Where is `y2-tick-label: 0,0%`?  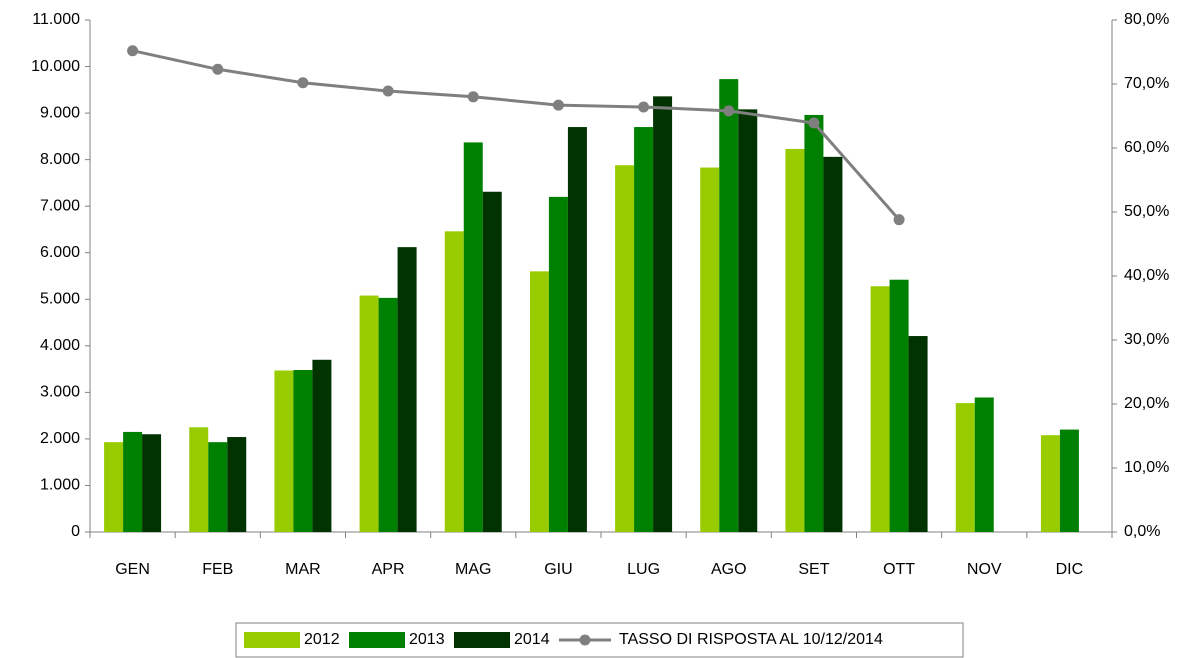 y2-tick-label: 0,0% is located at coordinates (1142, 531).